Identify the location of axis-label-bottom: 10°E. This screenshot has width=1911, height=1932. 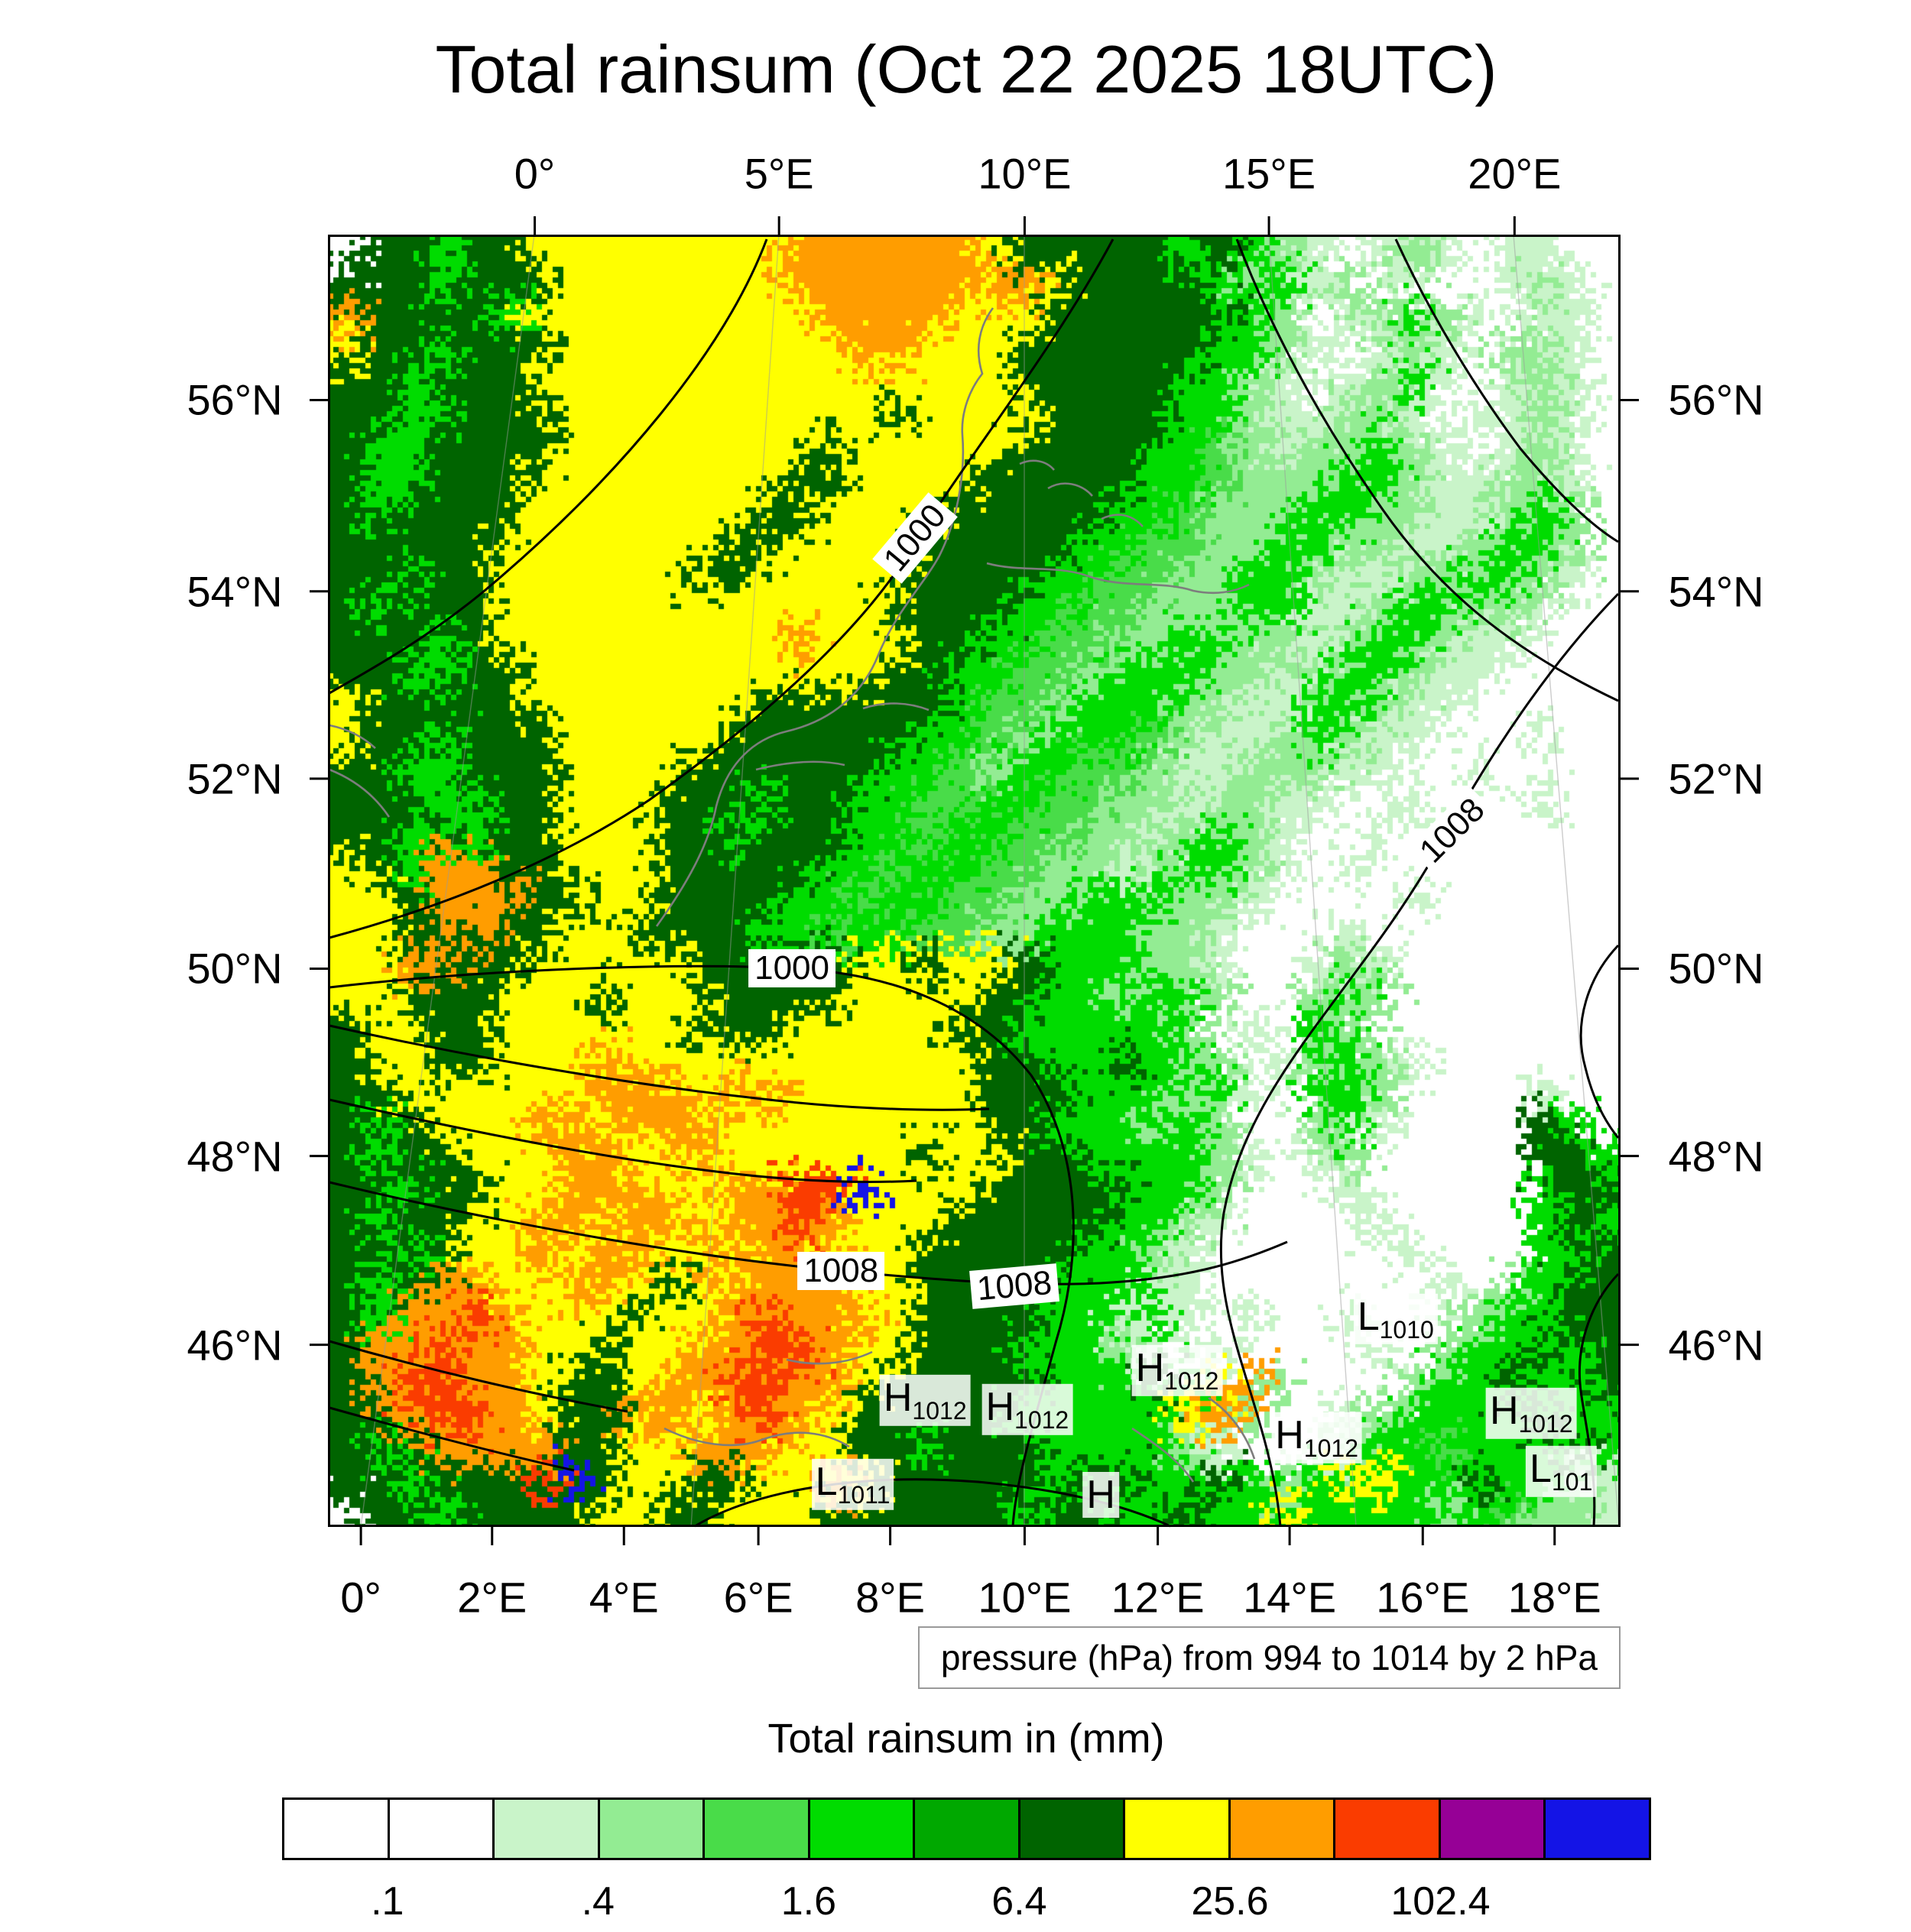
(1025, 1597).